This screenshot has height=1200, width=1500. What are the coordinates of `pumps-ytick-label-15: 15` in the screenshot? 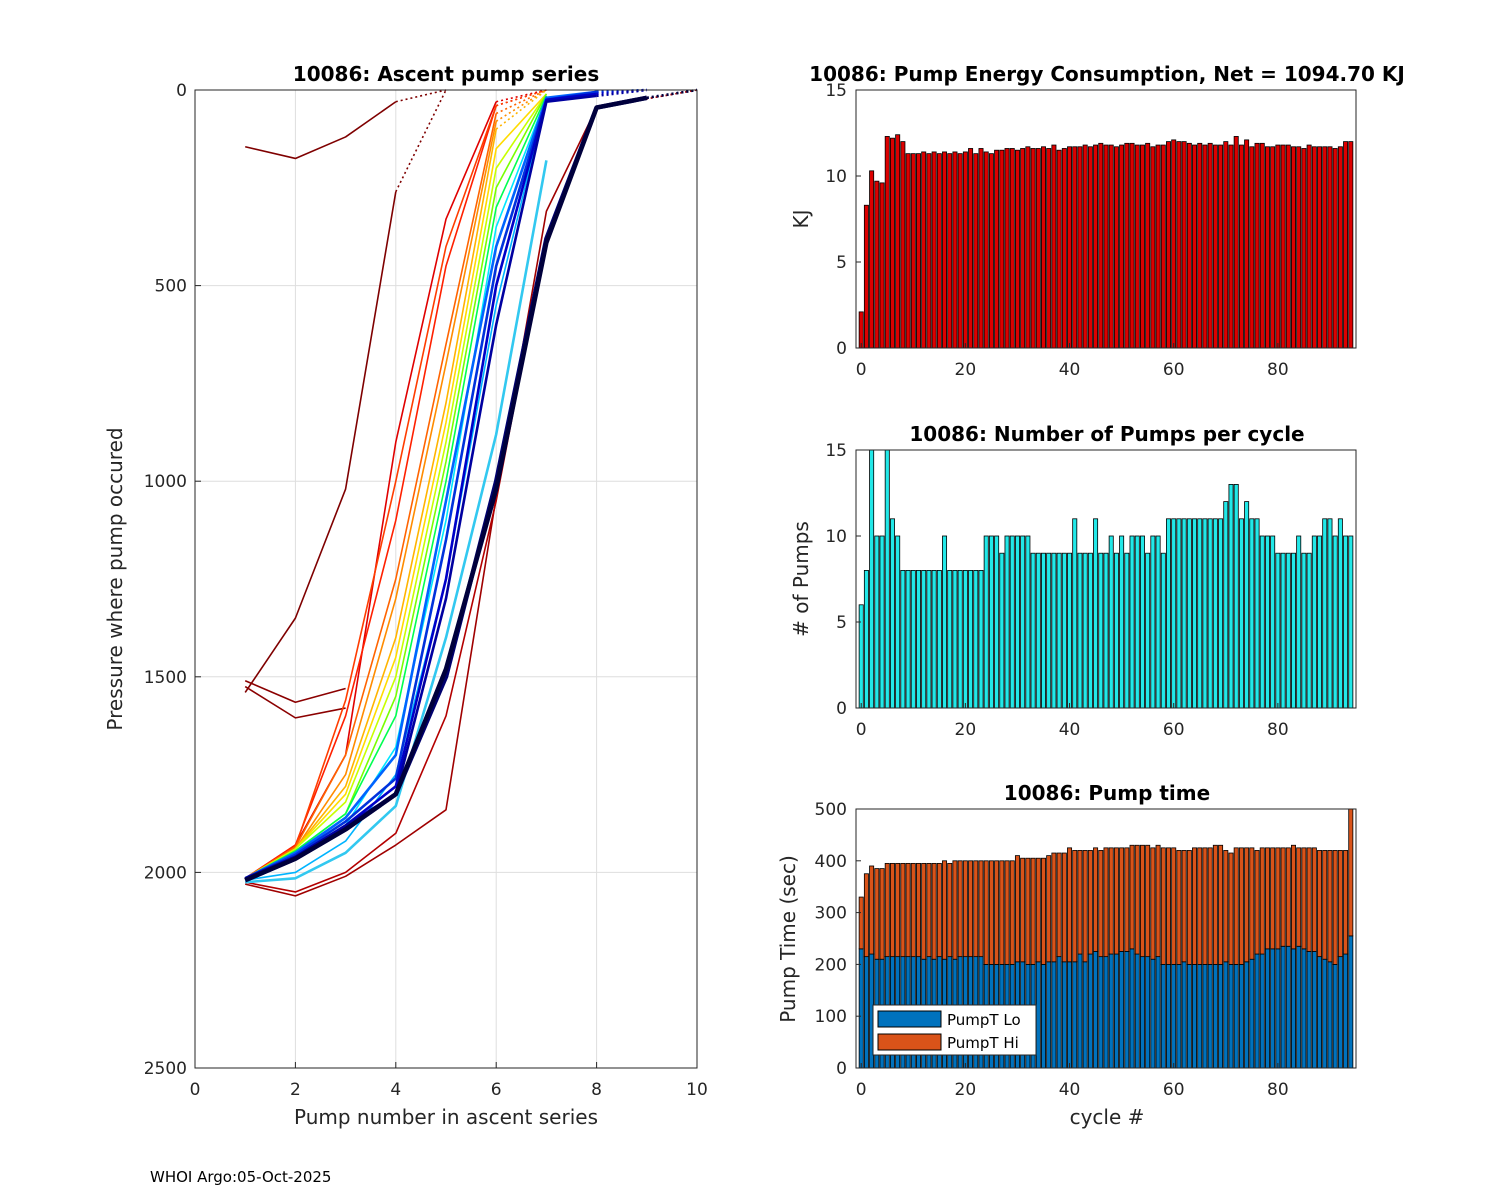 It's located at (836, 451).